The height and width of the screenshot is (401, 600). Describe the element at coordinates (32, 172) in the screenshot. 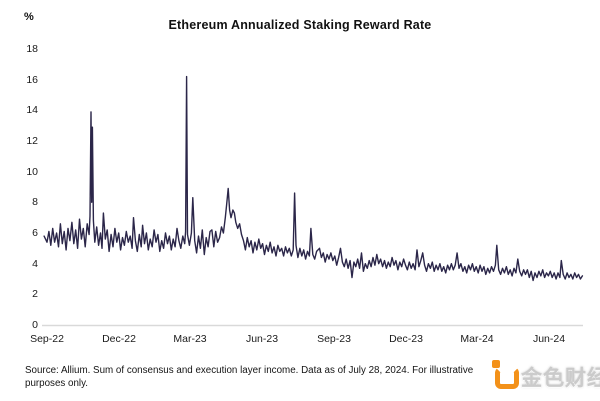

I see `y-tick-label: 10` at that location.